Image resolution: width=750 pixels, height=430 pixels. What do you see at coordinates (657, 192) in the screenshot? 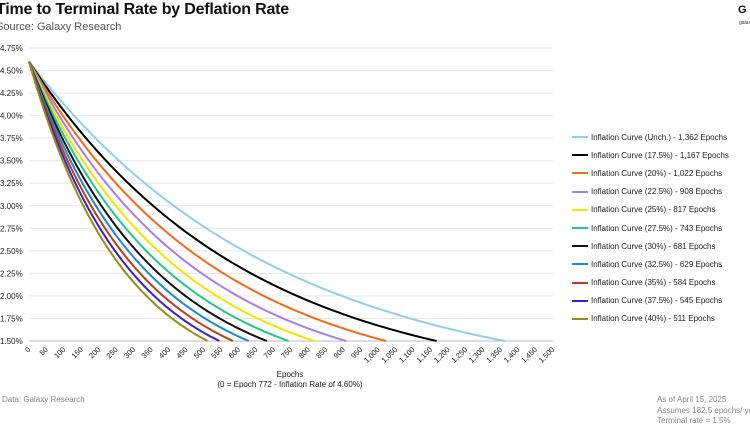
I see `legend-label: Inflation Curve (22.5%) - 908 Epochs` at bounding box center [657, 192].